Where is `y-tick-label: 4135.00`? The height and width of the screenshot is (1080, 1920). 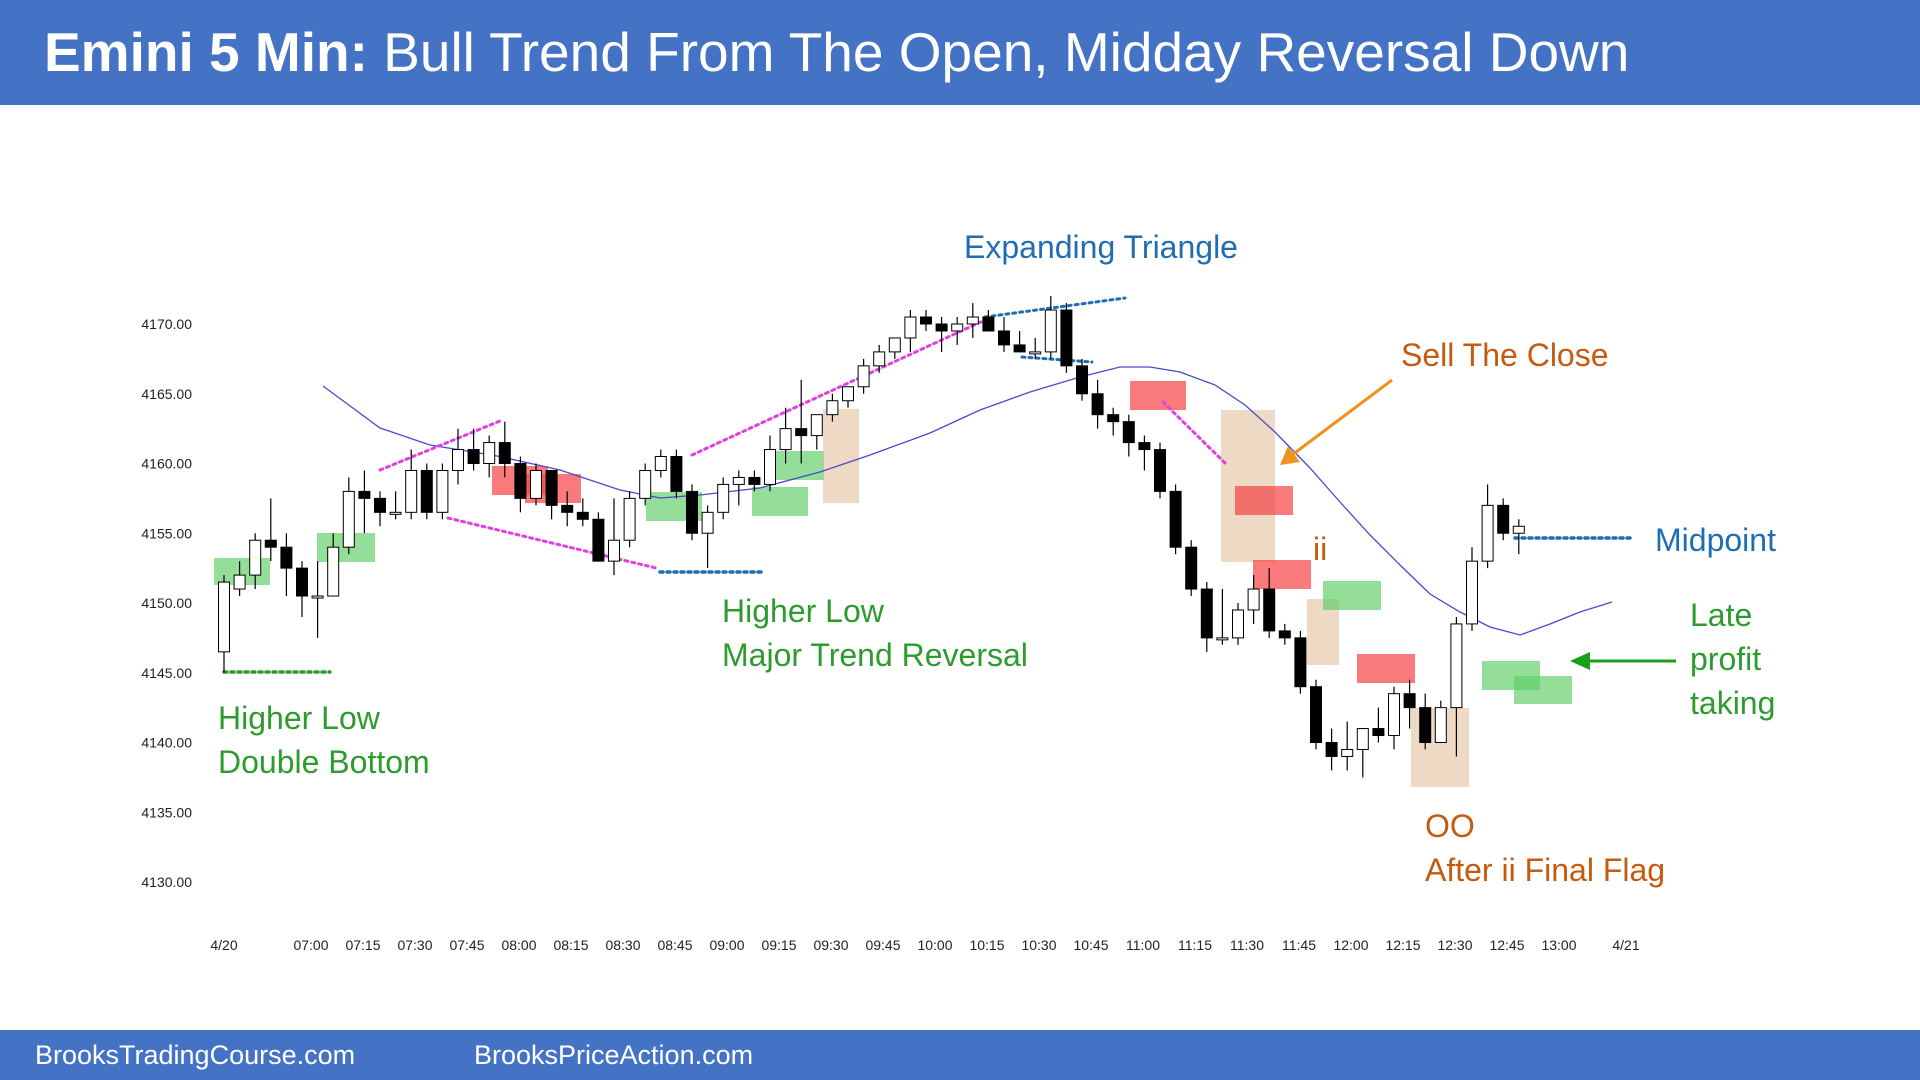 y-tick-label: 4135.00 is located at coordinates (166, 812).